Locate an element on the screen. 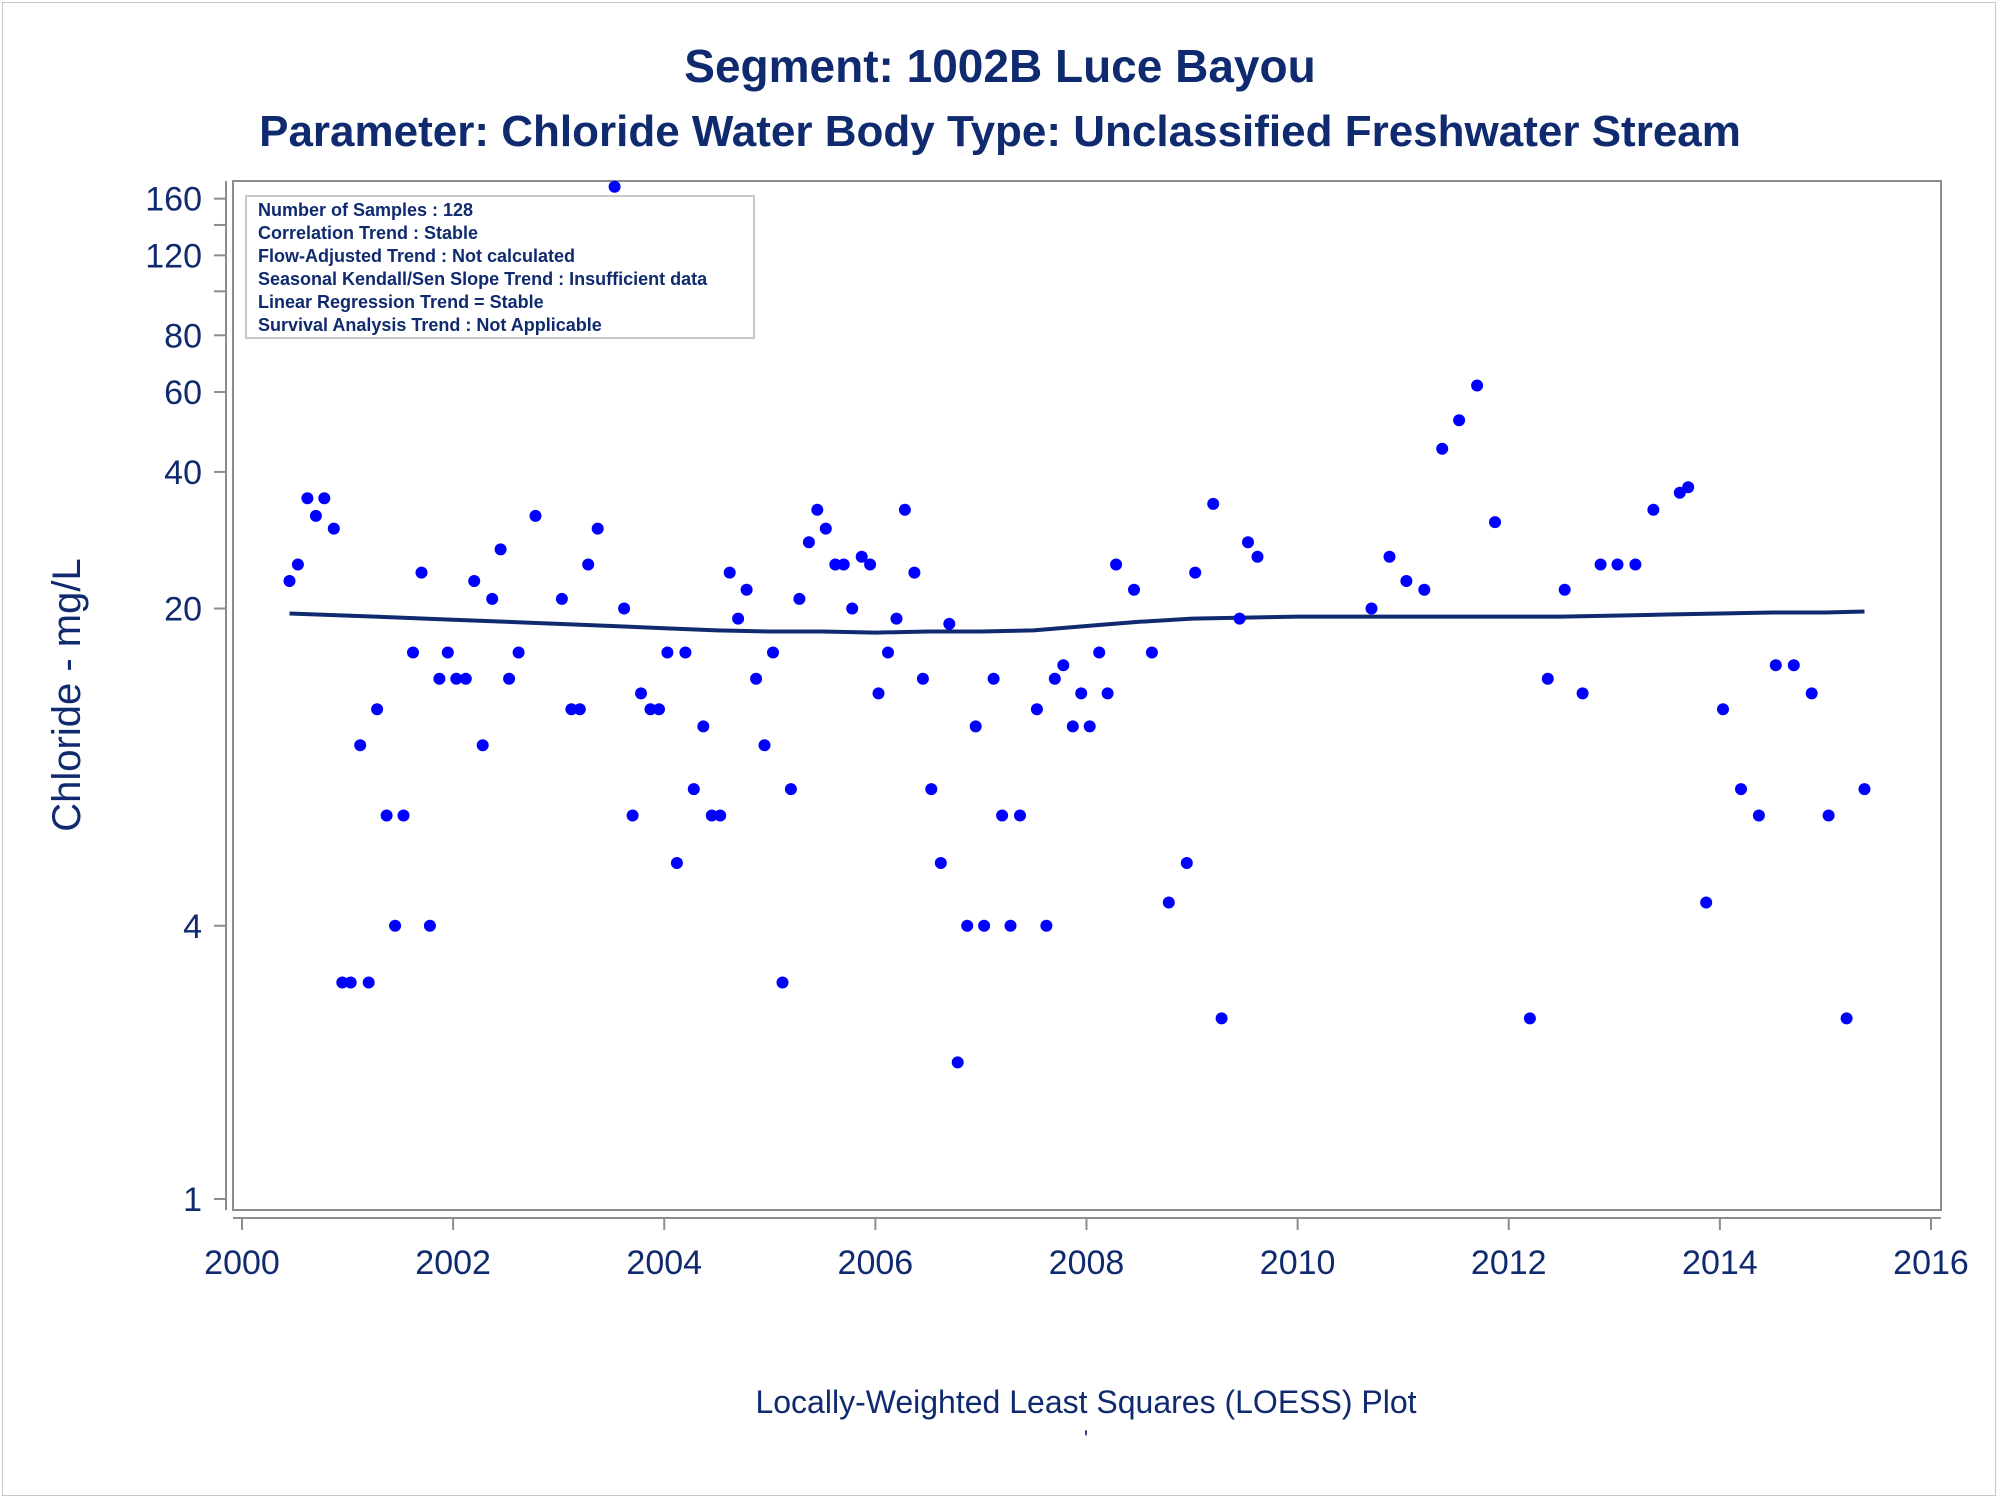  stats-line-survival-analysis: Survival Analysis Trend : Not Applicable is located at coordinates (430, 325).